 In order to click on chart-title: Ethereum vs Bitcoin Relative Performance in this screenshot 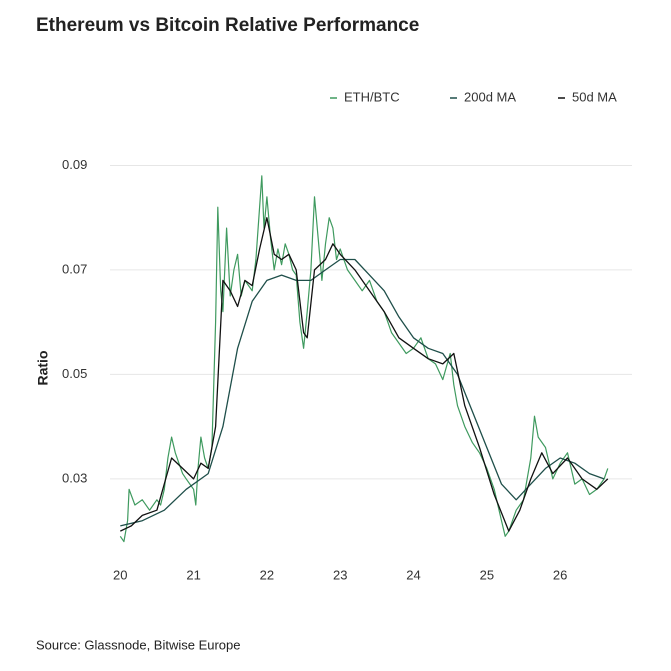, I will do `click(227, 25)`.